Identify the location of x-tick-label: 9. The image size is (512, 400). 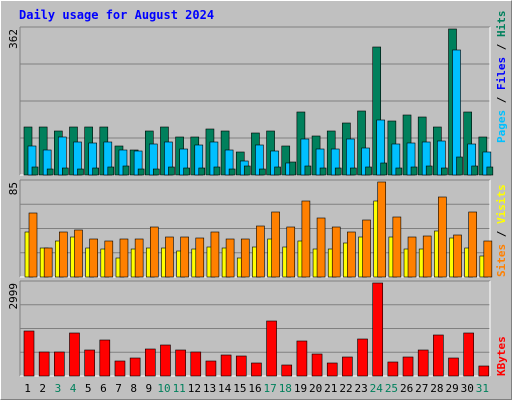
(149, 388).